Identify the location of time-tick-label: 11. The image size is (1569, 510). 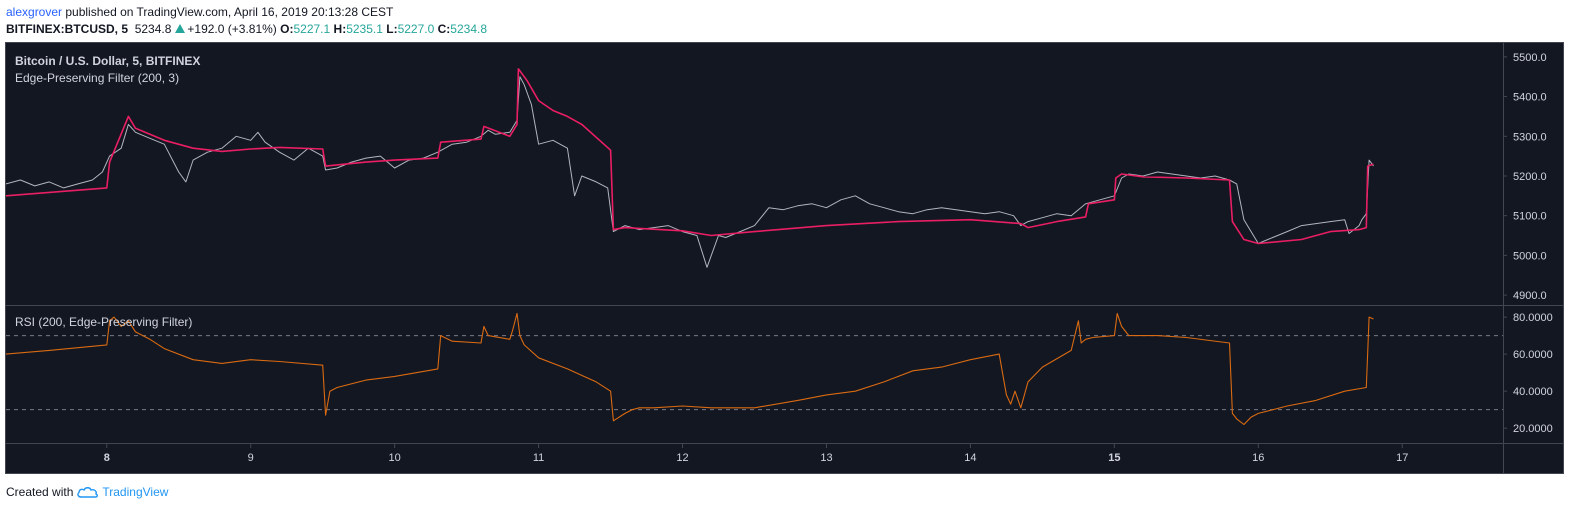
(538, 458).